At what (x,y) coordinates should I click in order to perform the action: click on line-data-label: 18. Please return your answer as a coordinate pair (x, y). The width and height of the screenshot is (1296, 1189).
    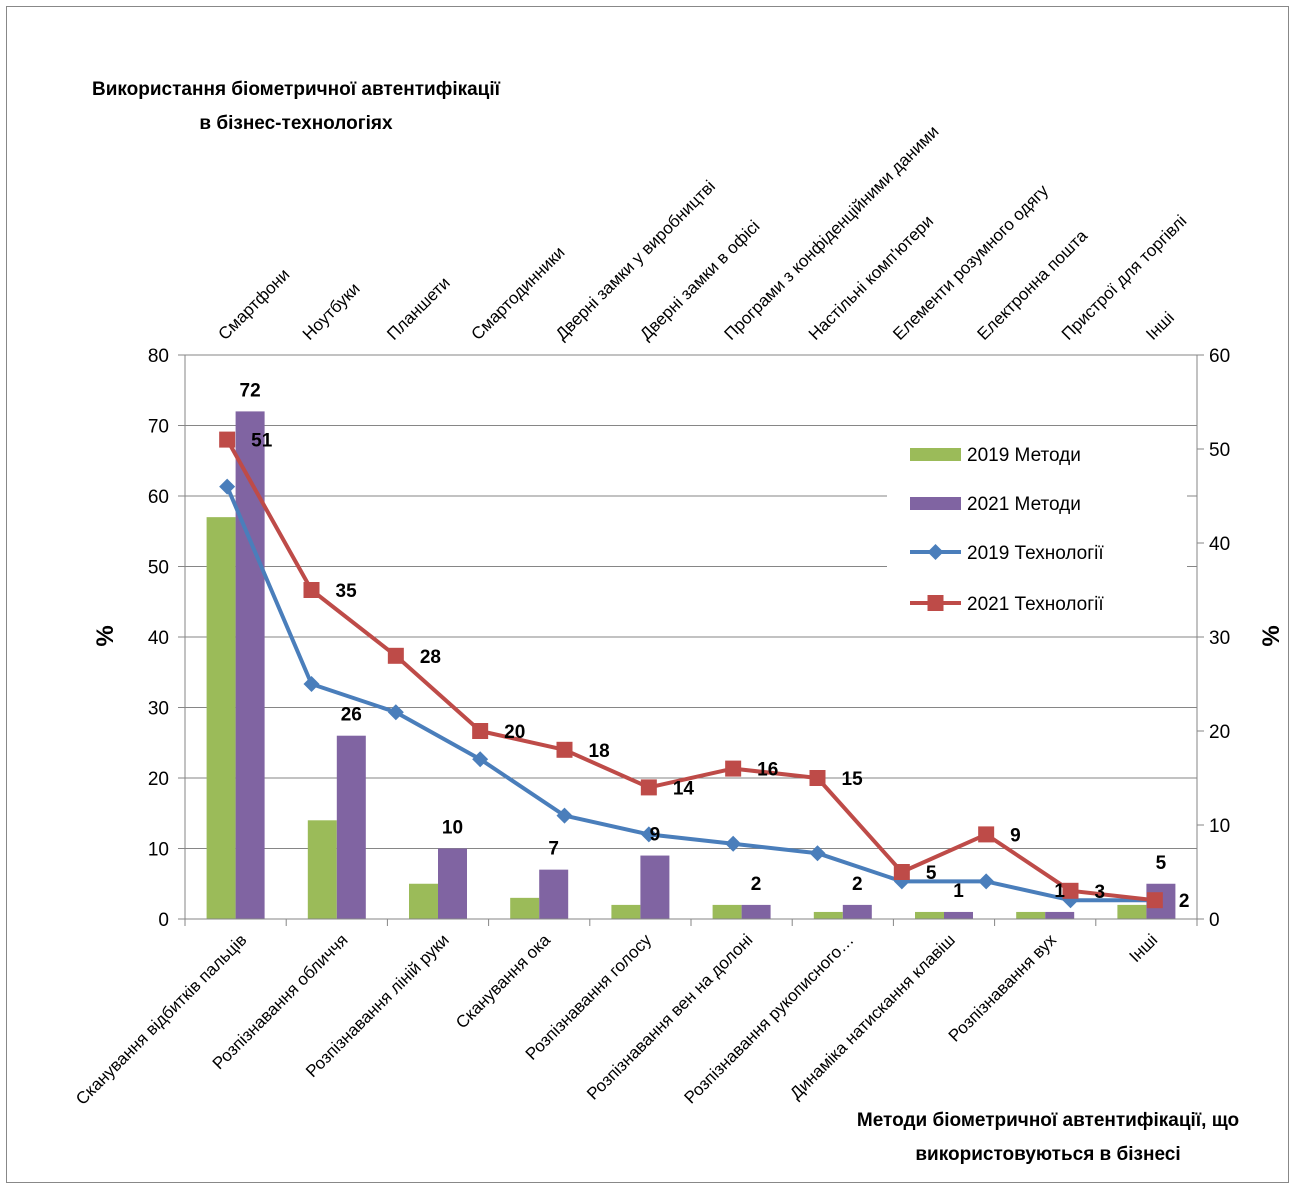
    Looking at the image, I should click on (599, 751).